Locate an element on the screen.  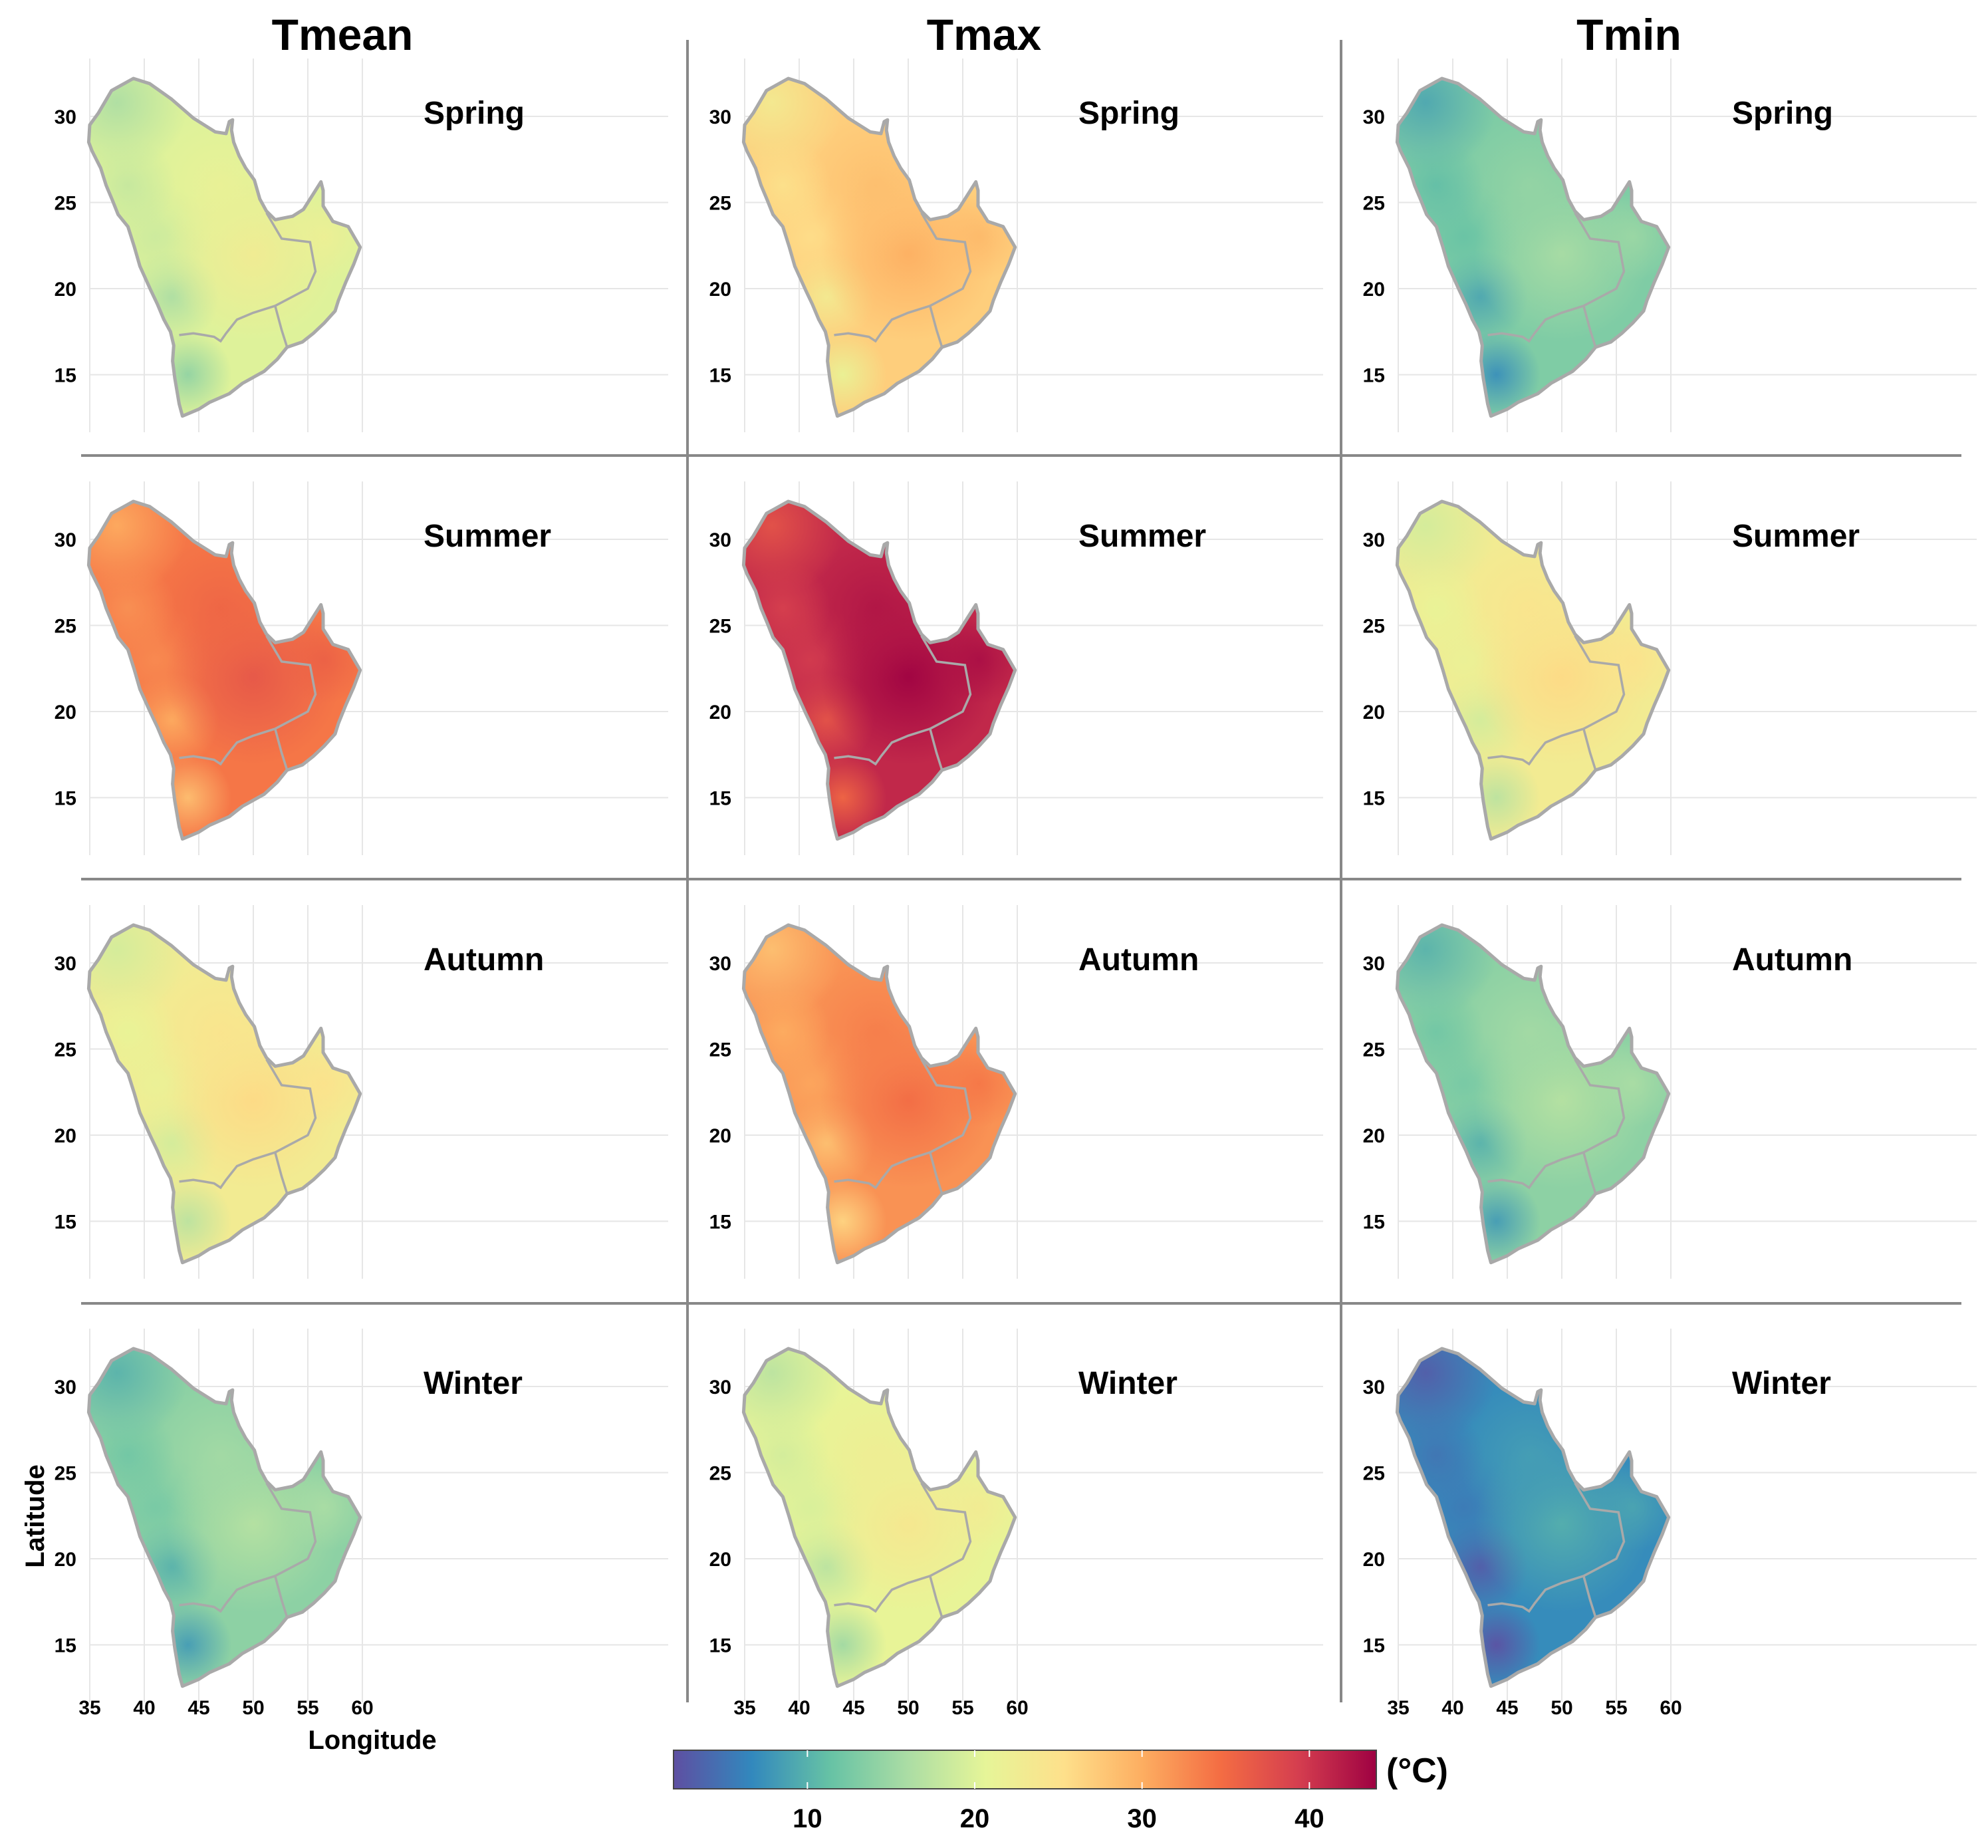
column-title-tmean: Tmean is located at coordinates (343, 34).